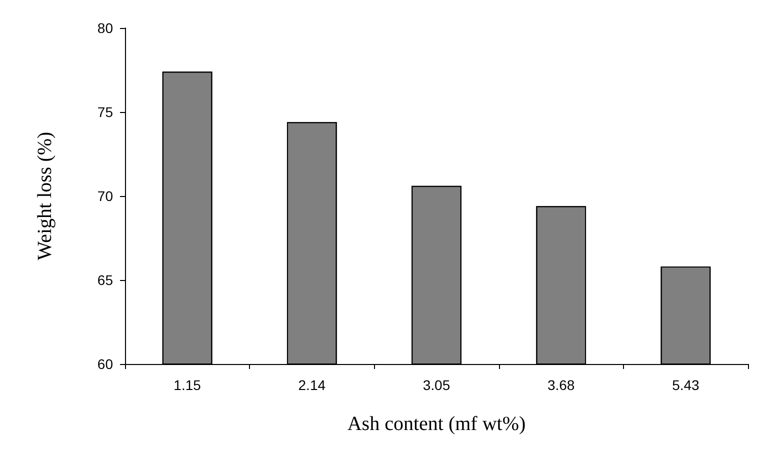  What do you see at coordinates (105, 28) in the screenshot?
I see `y-tick-label: 80` at bounding box center [105, 28].